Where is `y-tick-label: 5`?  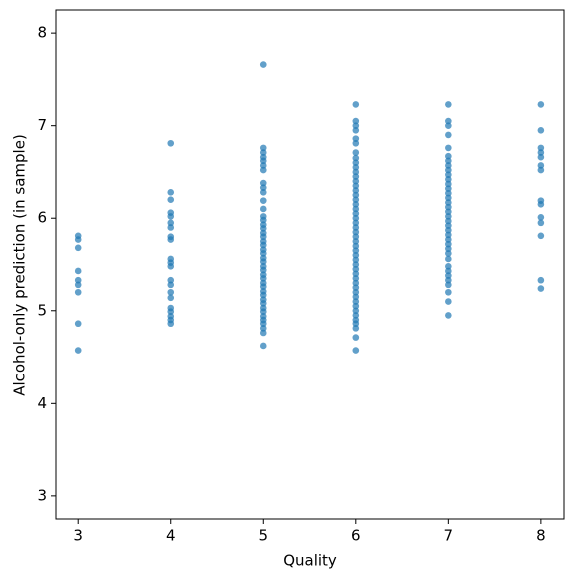 y-tick-label: 5 is located at coordinates (42, 310).